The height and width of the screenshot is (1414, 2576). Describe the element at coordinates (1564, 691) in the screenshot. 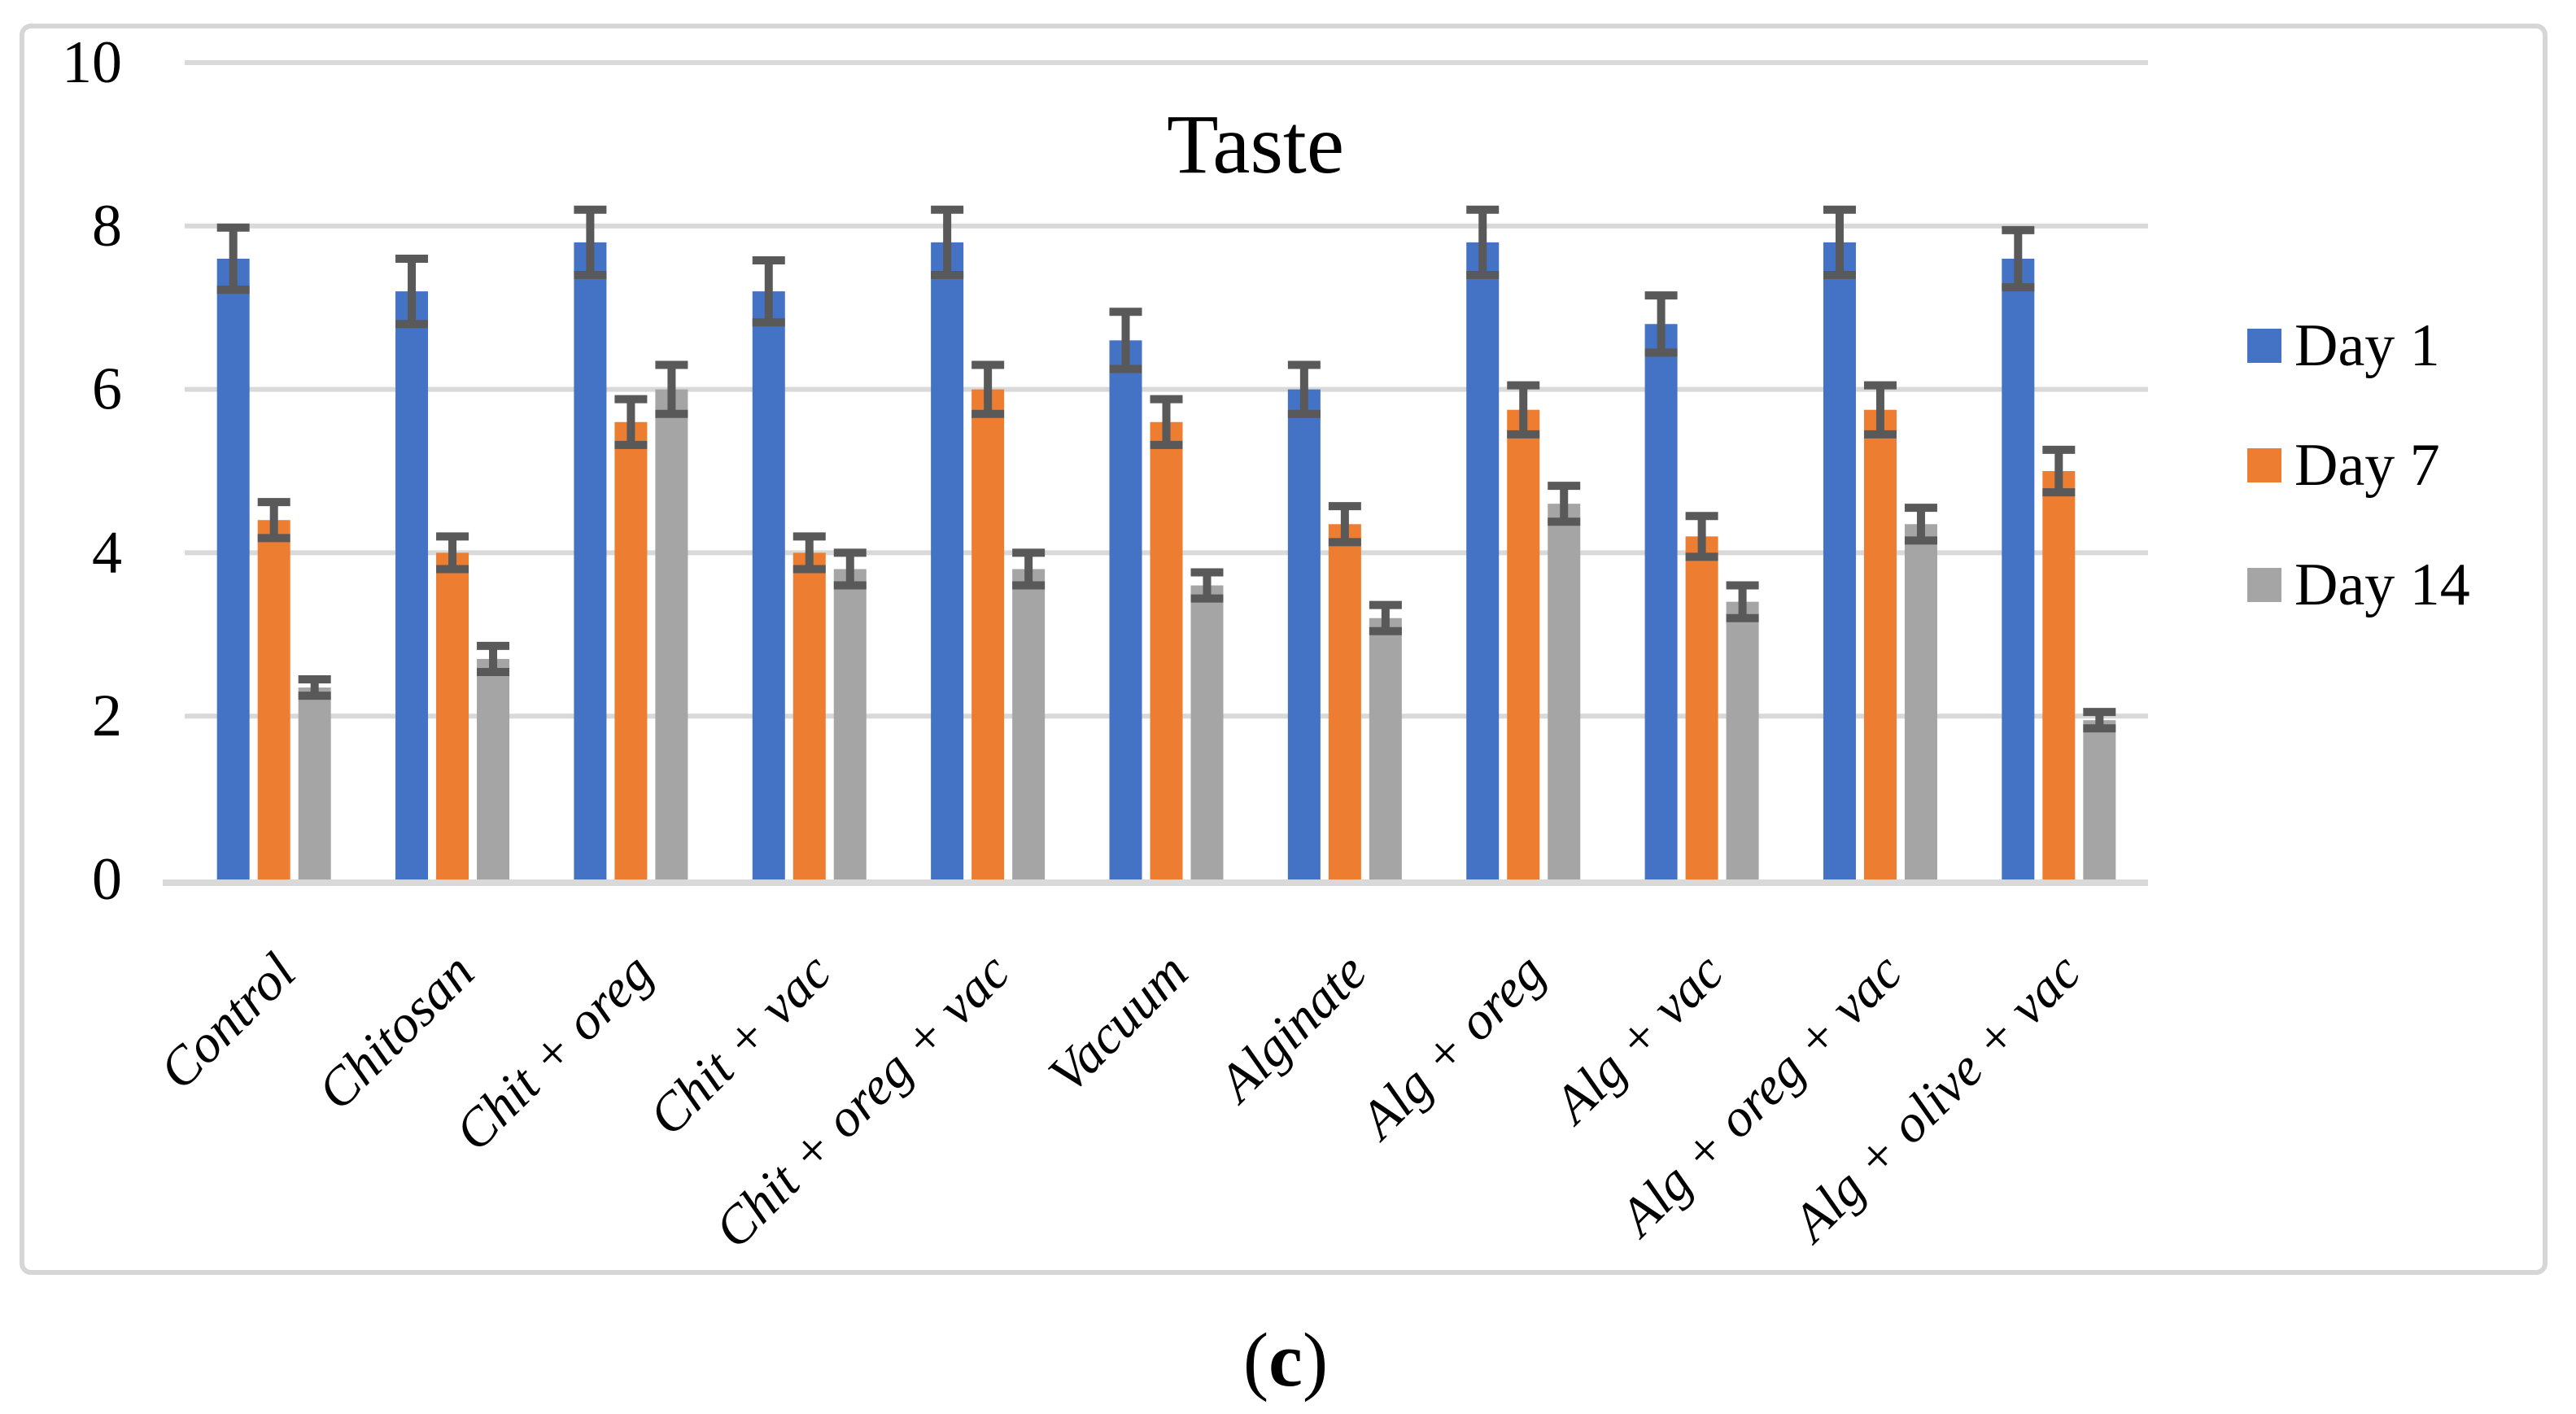

I see `bar-day-14-alg-oreg` at that location.